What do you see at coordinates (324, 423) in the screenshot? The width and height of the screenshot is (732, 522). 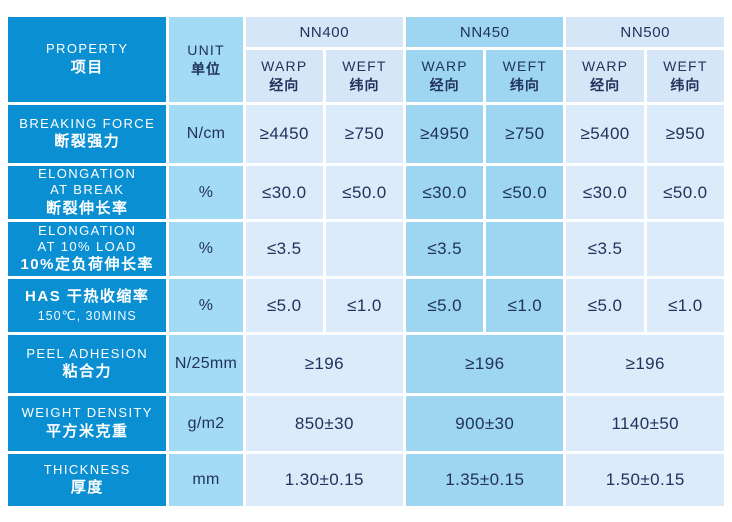 I see `value-cell: 850±30` at bounding box center [324, 423].